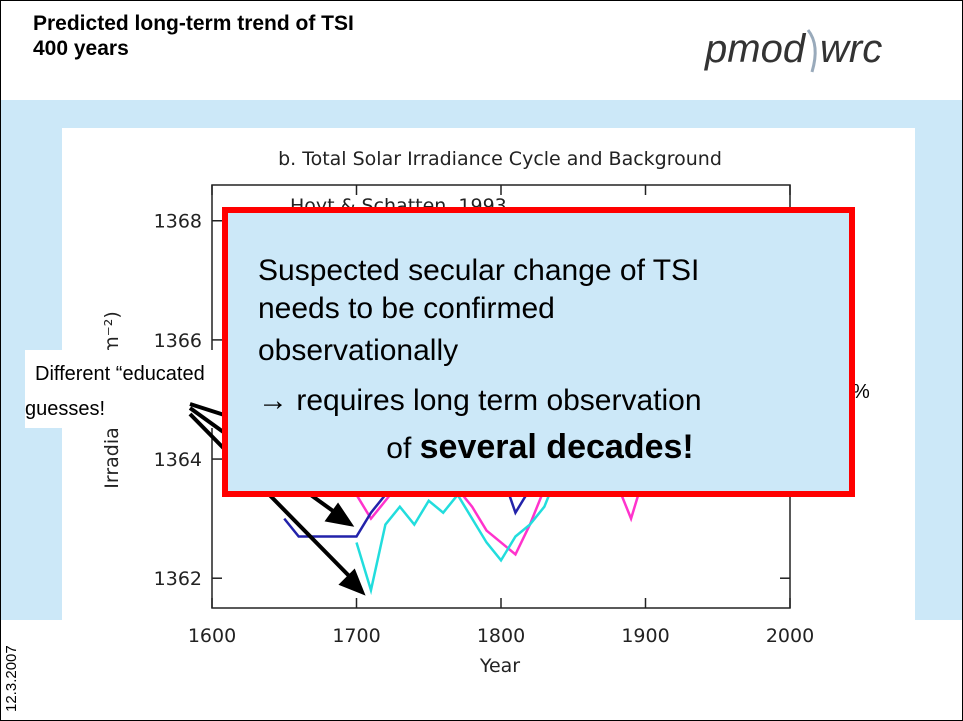  Describe the element at coordinates (212, 636) in the screenshot. I see `x-tick-label: 1600` at that location.